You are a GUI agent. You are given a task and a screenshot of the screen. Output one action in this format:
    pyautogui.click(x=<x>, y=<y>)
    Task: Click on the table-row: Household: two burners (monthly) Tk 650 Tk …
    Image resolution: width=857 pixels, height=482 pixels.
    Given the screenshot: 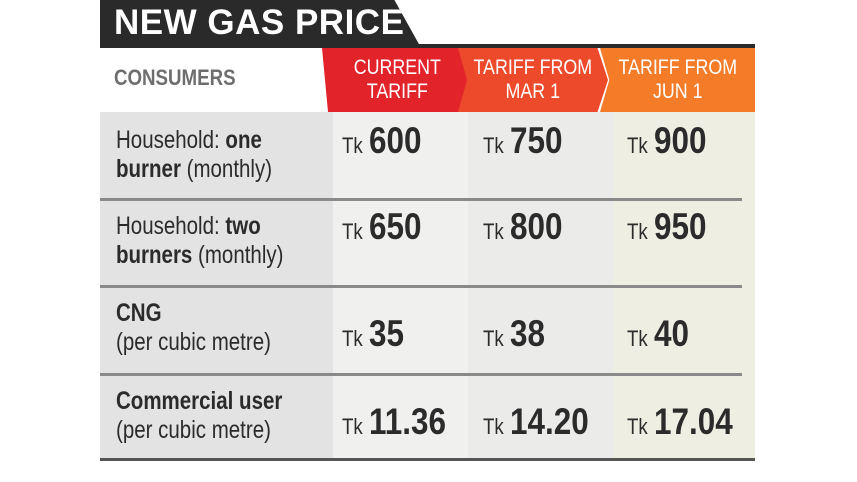 What is the action you would take?
    pyautogui.click(x=427, y=241)
    